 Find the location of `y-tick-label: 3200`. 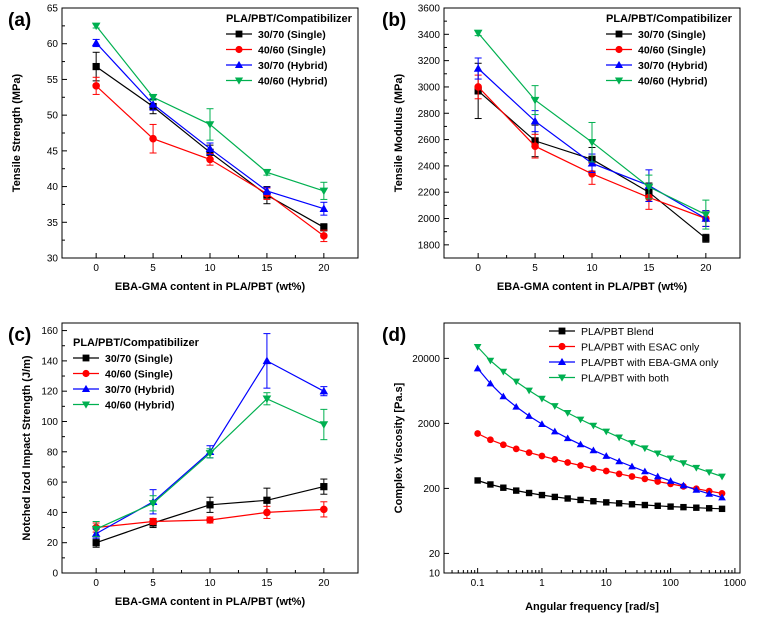

y-tick-label: 3200 is located at coordinates (429, 61).